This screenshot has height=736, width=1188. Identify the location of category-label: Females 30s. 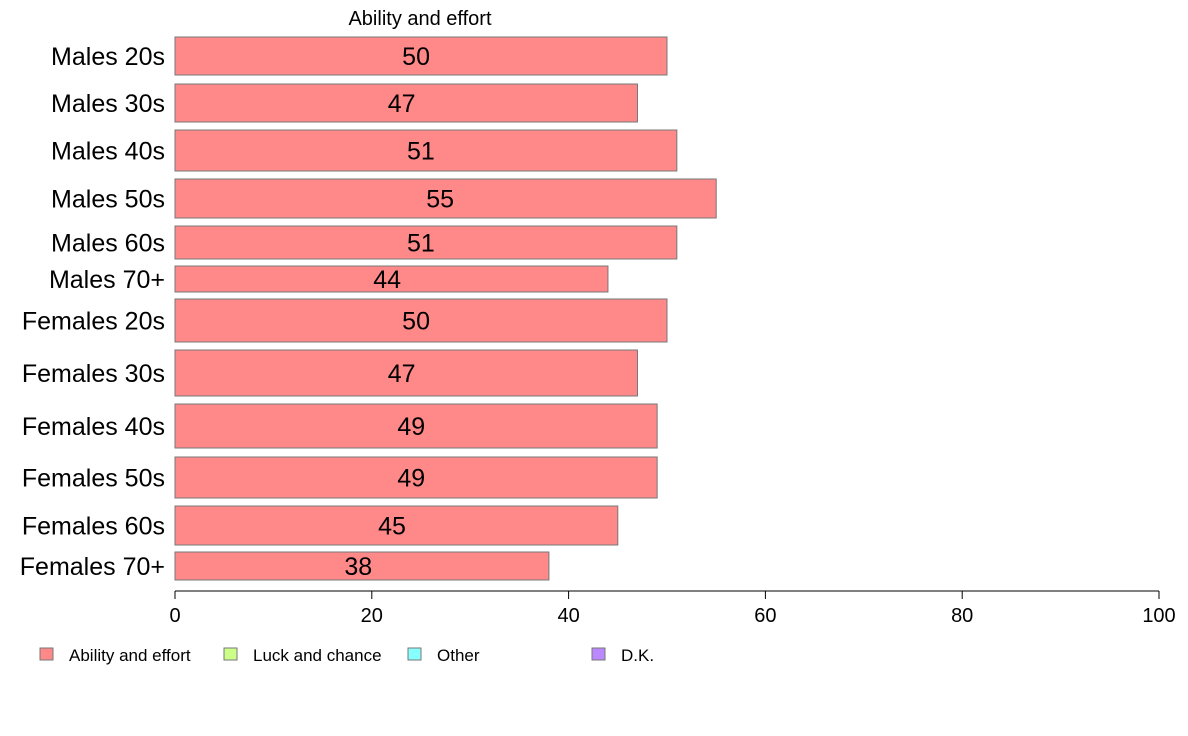
(93, 374).